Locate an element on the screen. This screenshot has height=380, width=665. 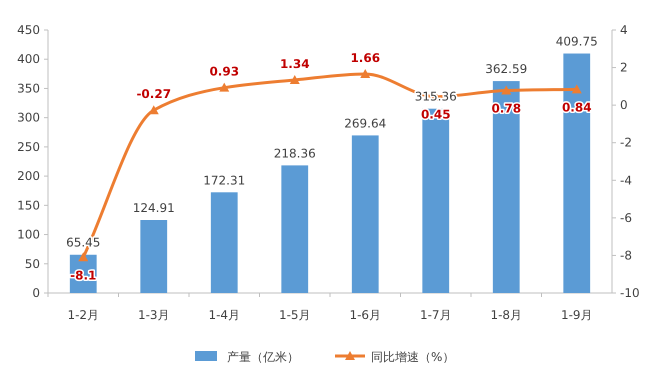
y-tick-label: 150 is located at coordinates (28, 205).